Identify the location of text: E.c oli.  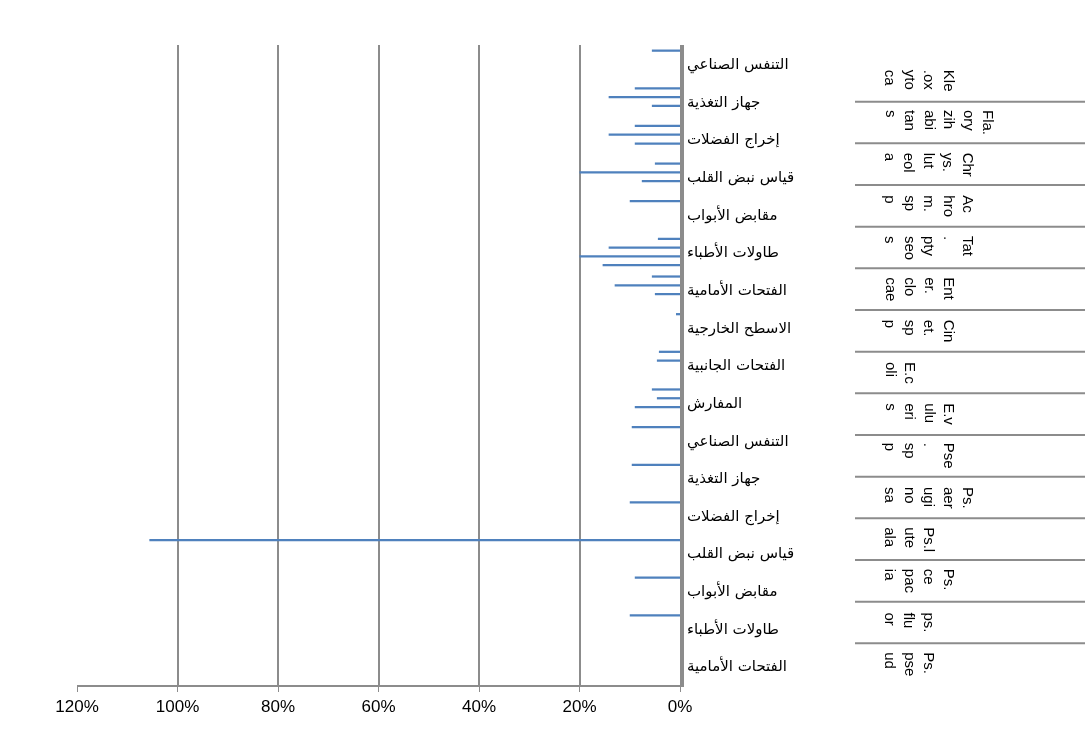
(900, 373).